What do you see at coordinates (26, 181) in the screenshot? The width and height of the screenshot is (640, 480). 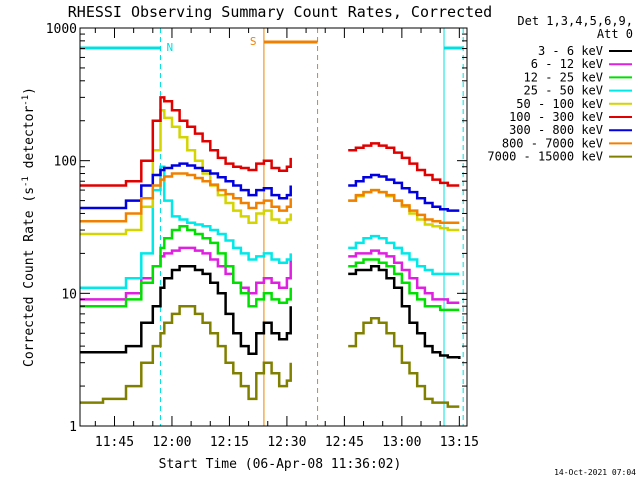 I see `y-axis-label-exp1: -1` at bounding box center [26, 181].